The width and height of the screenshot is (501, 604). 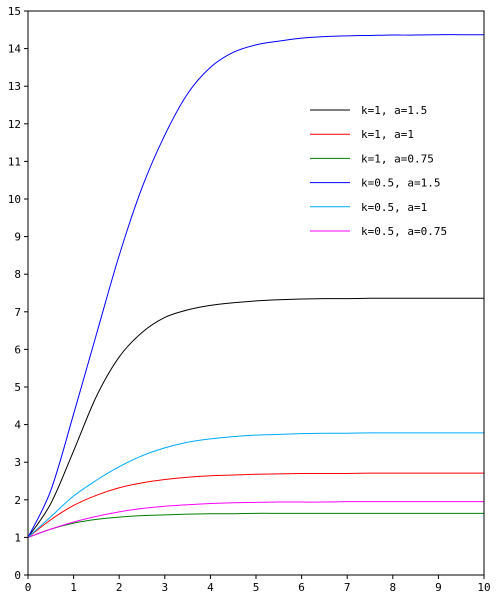 I want to click on y-tick-label: 8, so click(x=17, y=274).